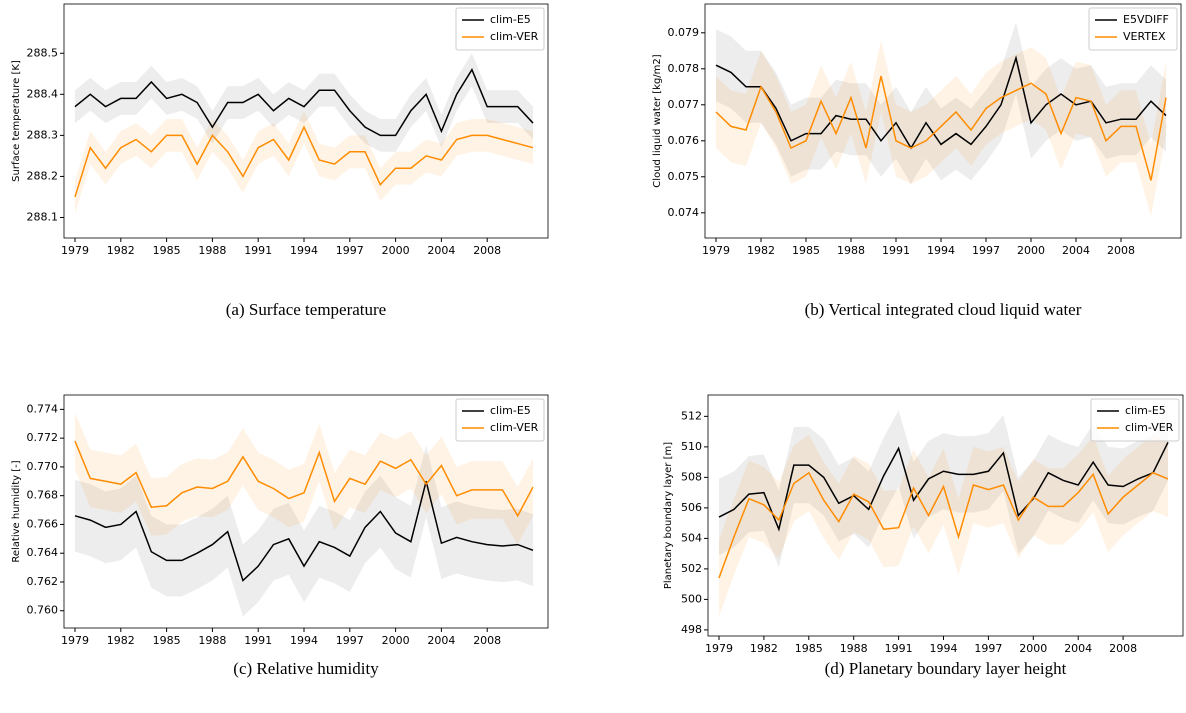  I want to click on y-tick-label: 0.760, so click(43, 610).